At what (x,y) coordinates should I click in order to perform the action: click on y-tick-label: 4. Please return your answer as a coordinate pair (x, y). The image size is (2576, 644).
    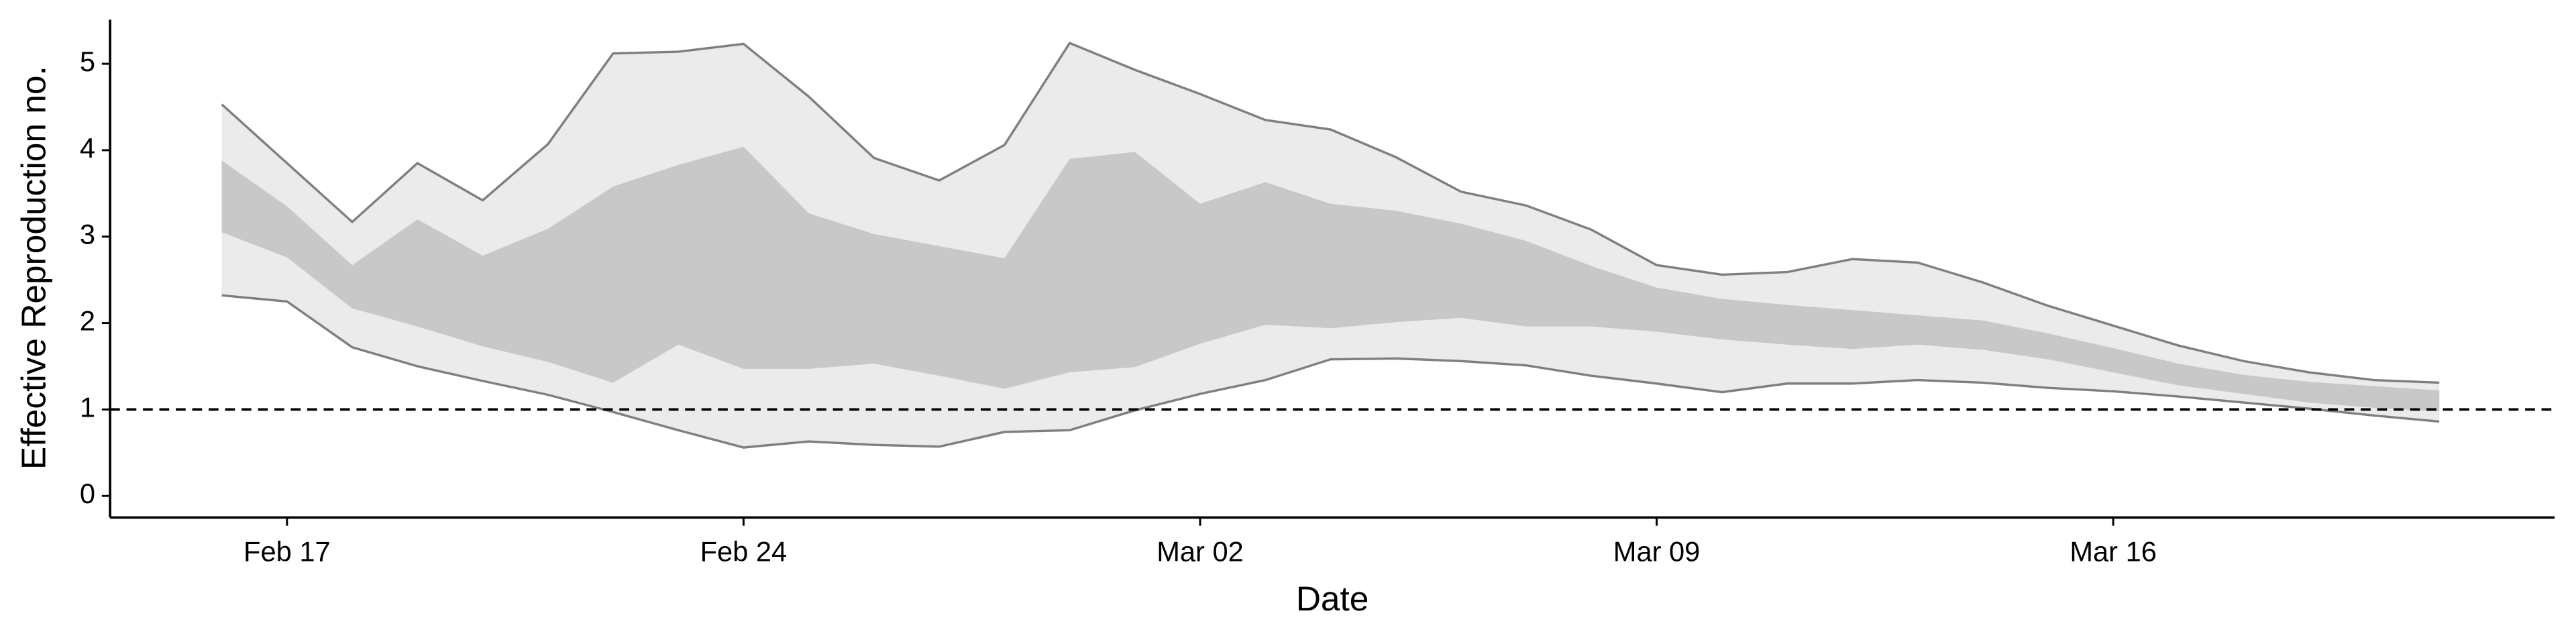
    Looking at the image, I should click on (87, 148).